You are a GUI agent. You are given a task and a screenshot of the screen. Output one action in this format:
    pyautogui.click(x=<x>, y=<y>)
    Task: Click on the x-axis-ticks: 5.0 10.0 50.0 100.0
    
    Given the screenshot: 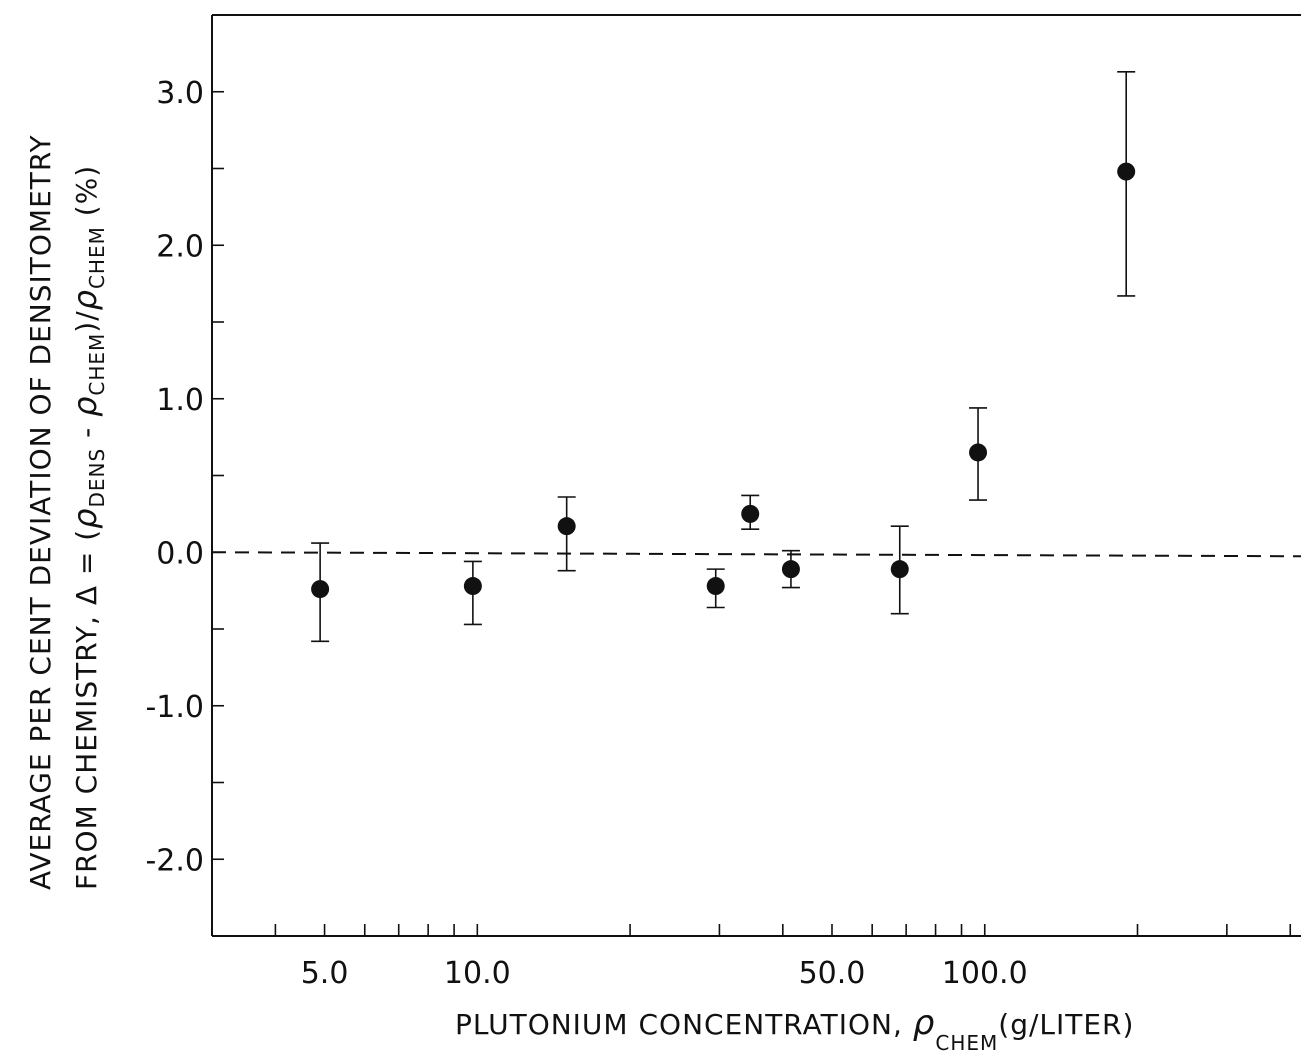 What is the action you would take?
    pyautogui.click(x=783, y=957)
    